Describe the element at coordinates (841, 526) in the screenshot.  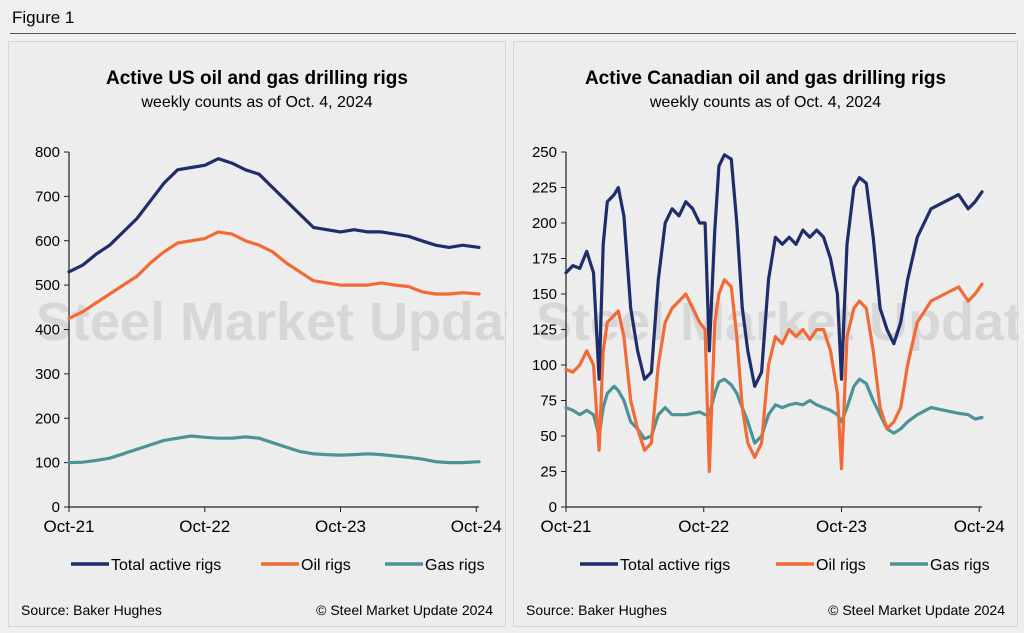
I see `ca-x-tick-label: Oct-23` at that location.